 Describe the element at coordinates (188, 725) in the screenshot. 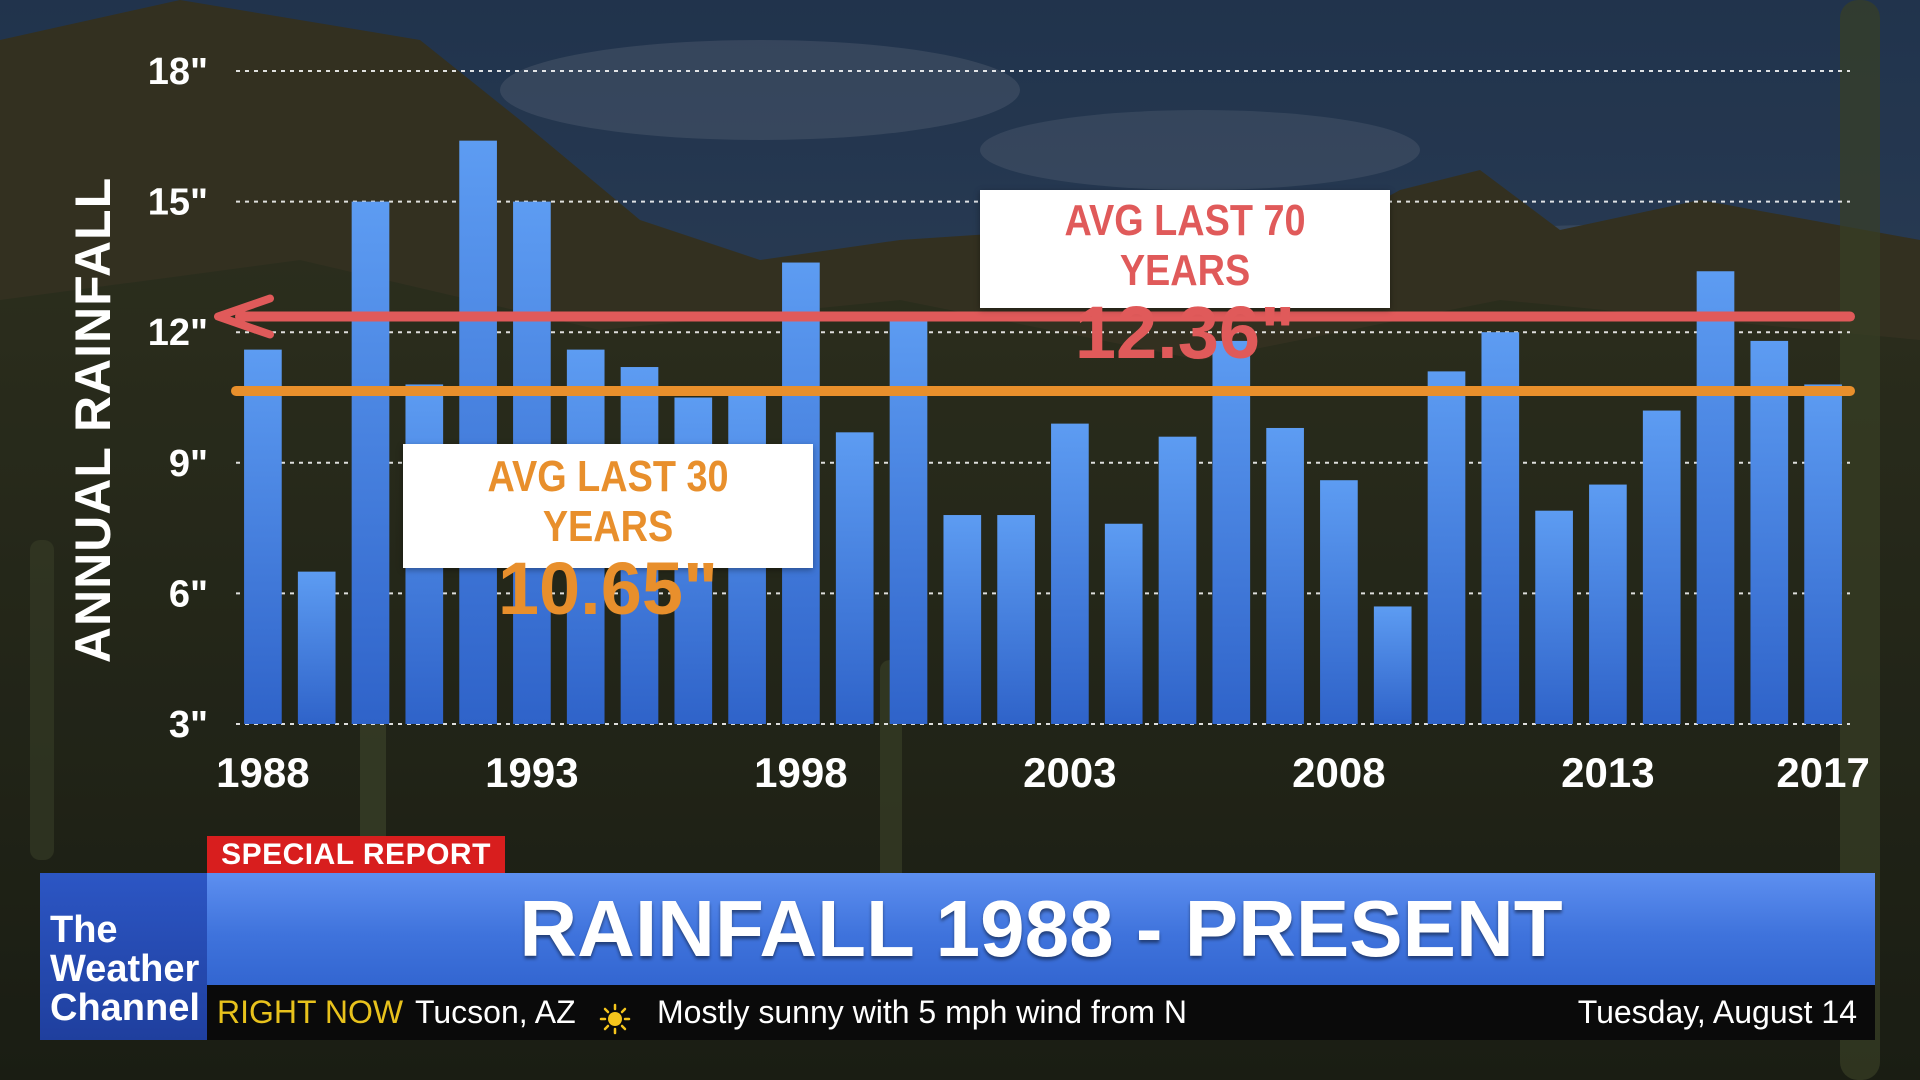

I see `y-tick-label: 3"` at that location.